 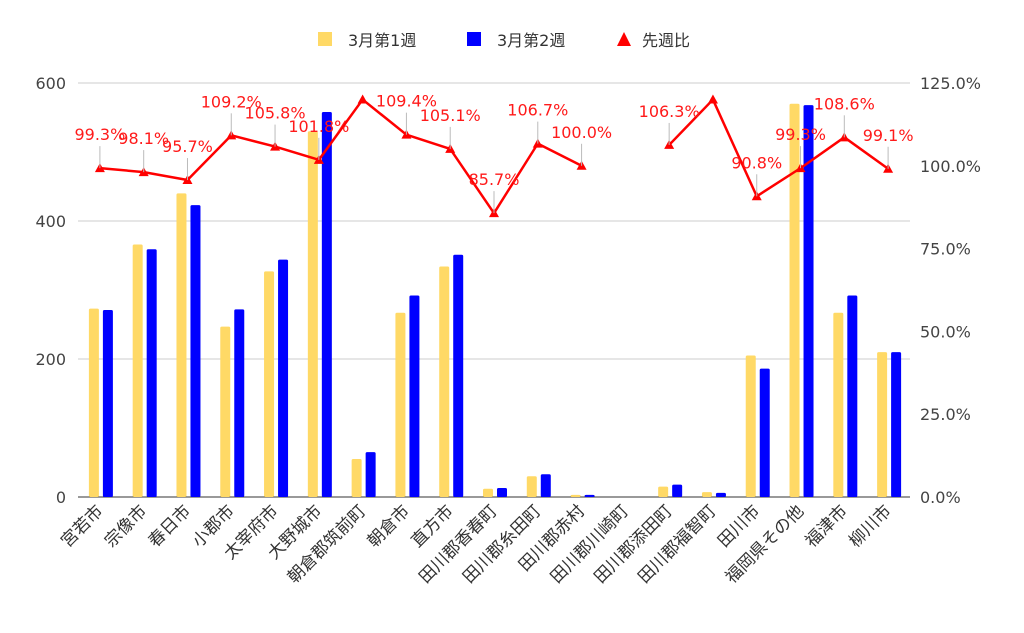 I want to click on legend-label-series-1: 3月第1週, so click(x=382, y=40).